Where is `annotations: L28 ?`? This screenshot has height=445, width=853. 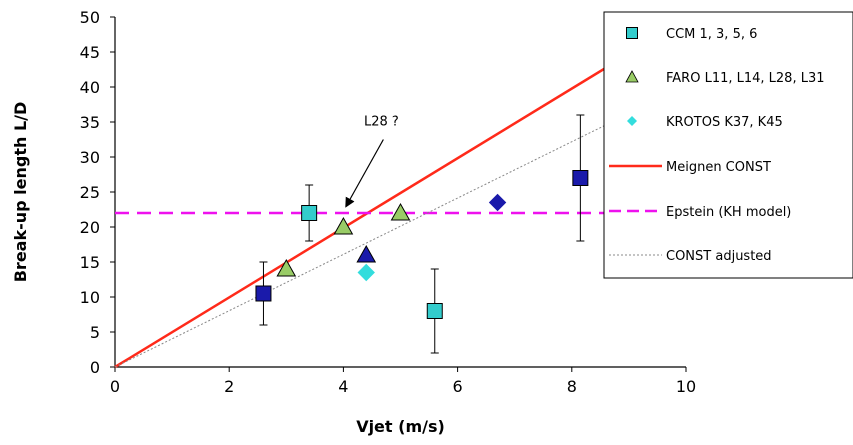
annotations: L28 ? is located at coordinates (372, 161).